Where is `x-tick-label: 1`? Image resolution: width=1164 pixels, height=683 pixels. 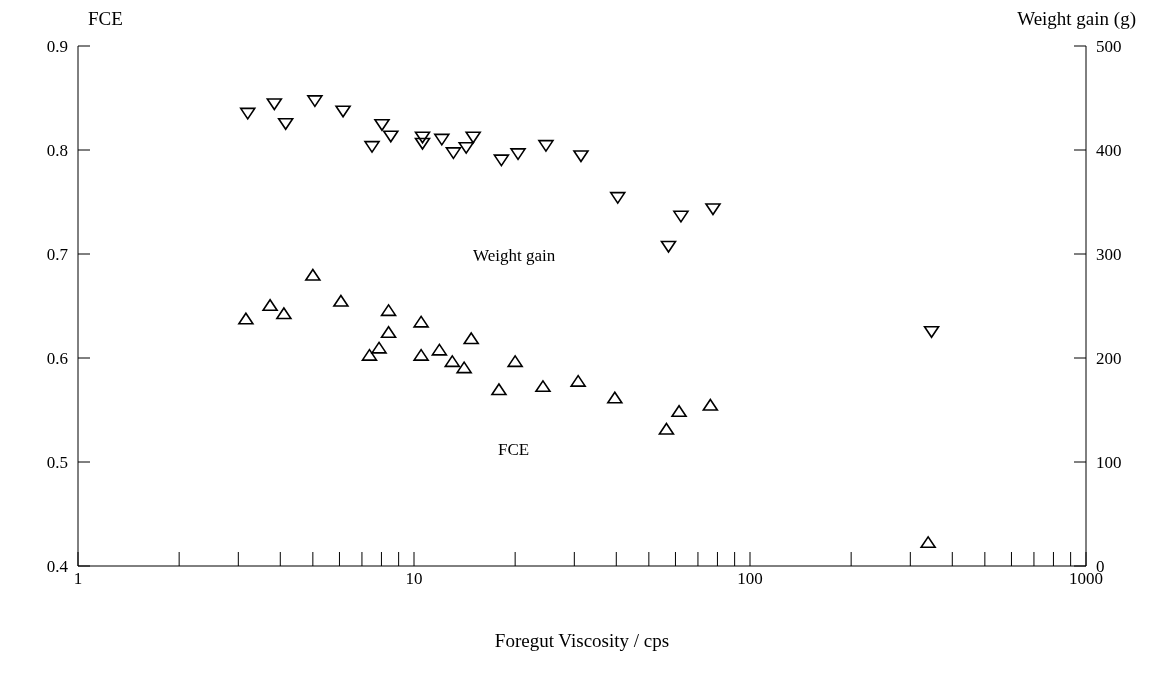
x-tick-label: 1 is located at coordinates (78, 579).